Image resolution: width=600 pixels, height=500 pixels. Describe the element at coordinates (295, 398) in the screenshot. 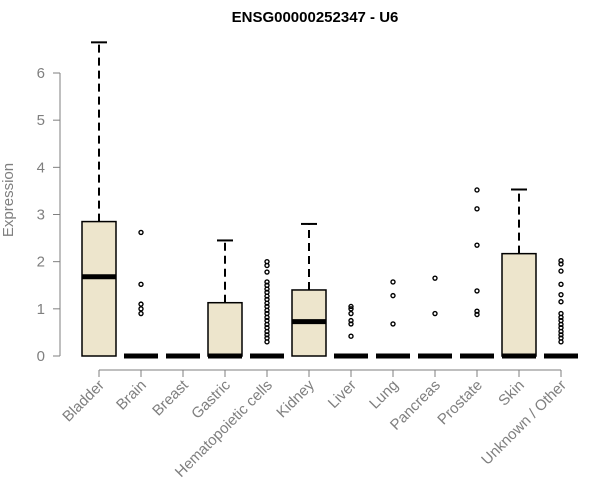

I see `x-tick-label: Kidney` at that location.